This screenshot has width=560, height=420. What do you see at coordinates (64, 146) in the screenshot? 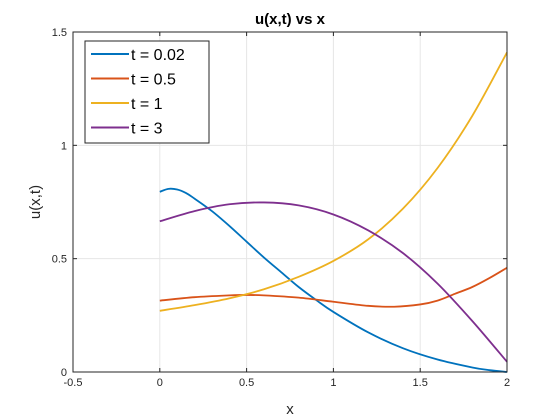
I see `y-tick-label: 1` at bounding box center [64, 146].